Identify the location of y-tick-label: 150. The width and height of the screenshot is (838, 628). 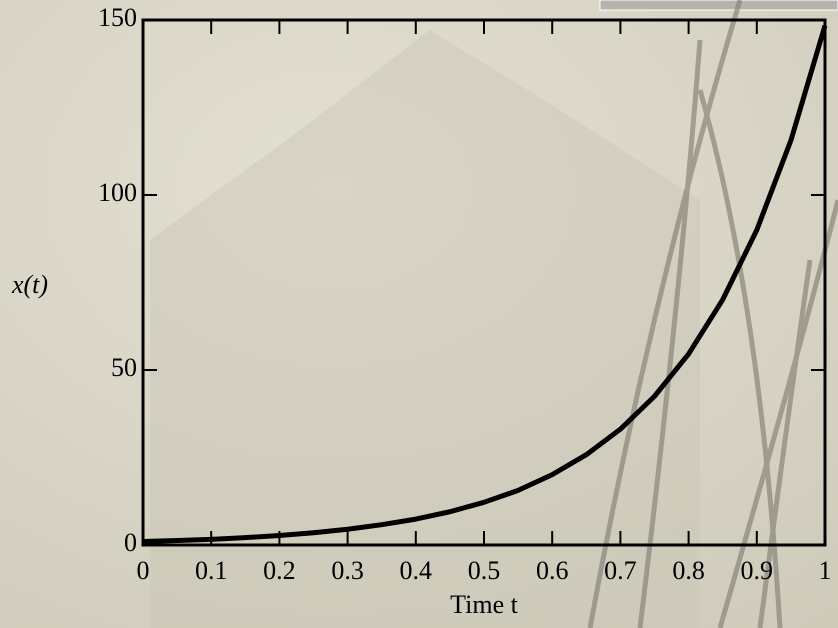
(117, 17).